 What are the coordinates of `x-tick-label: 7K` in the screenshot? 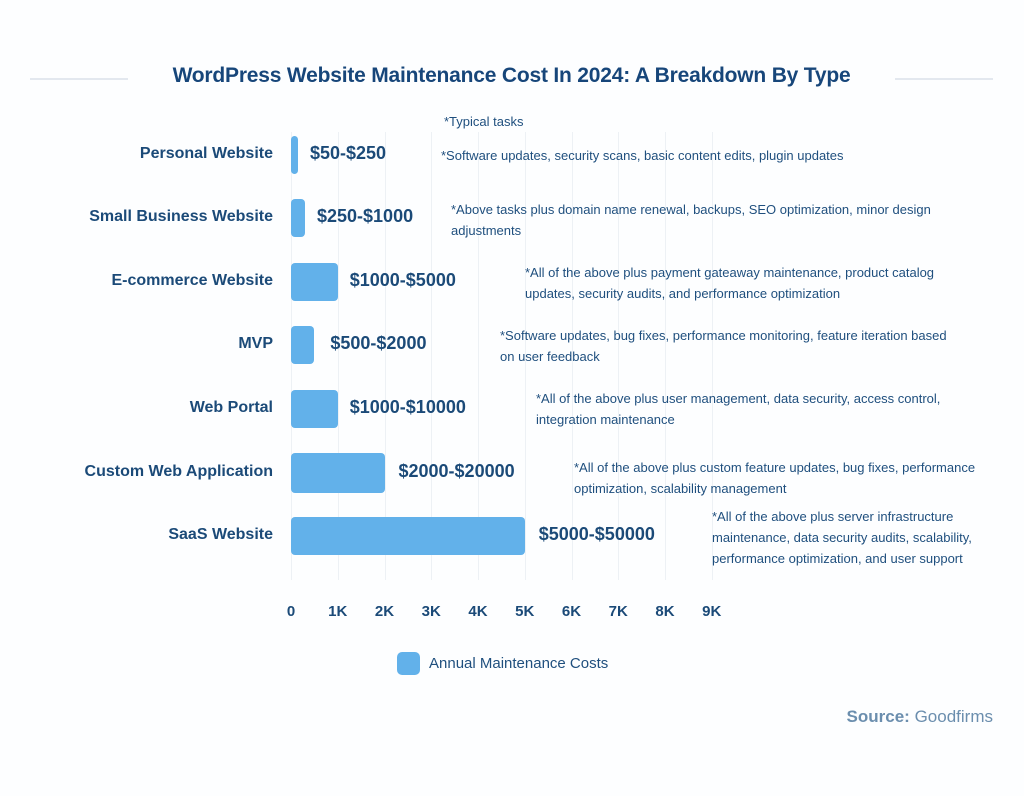 It's located at (618, 611).